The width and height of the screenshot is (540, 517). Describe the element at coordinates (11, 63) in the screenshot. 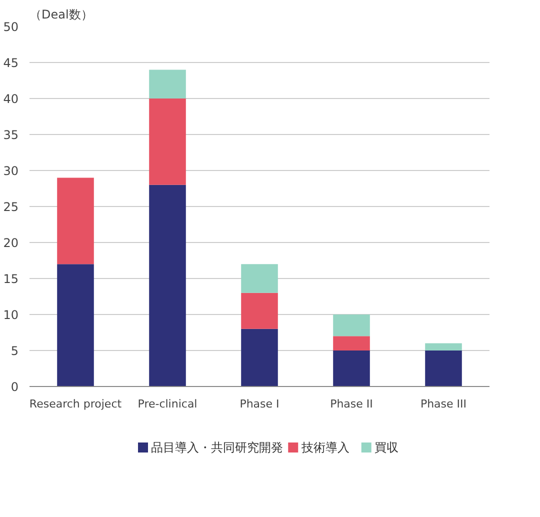

I see `y-tick-label: 45` at that location.